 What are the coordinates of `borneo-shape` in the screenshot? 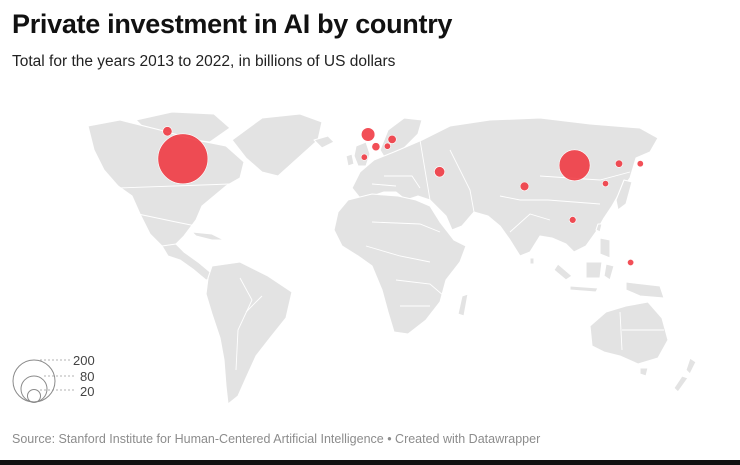 It's located at (594, 270).